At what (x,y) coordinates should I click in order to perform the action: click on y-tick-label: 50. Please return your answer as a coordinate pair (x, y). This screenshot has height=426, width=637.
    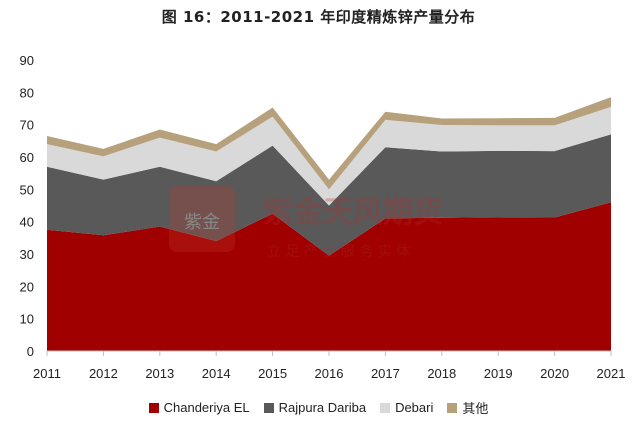
    Looking at the image, I should click on (27, 189).